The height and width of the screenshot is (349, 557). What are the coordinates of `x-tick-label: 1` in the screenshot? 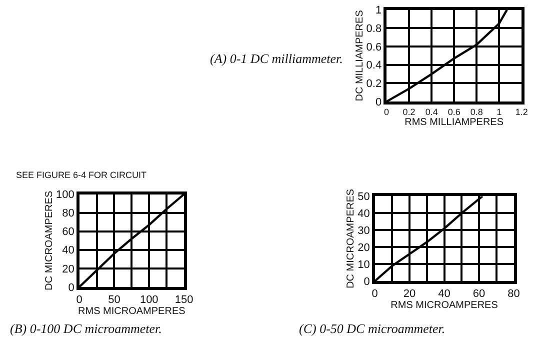 It's located at (499, 112).